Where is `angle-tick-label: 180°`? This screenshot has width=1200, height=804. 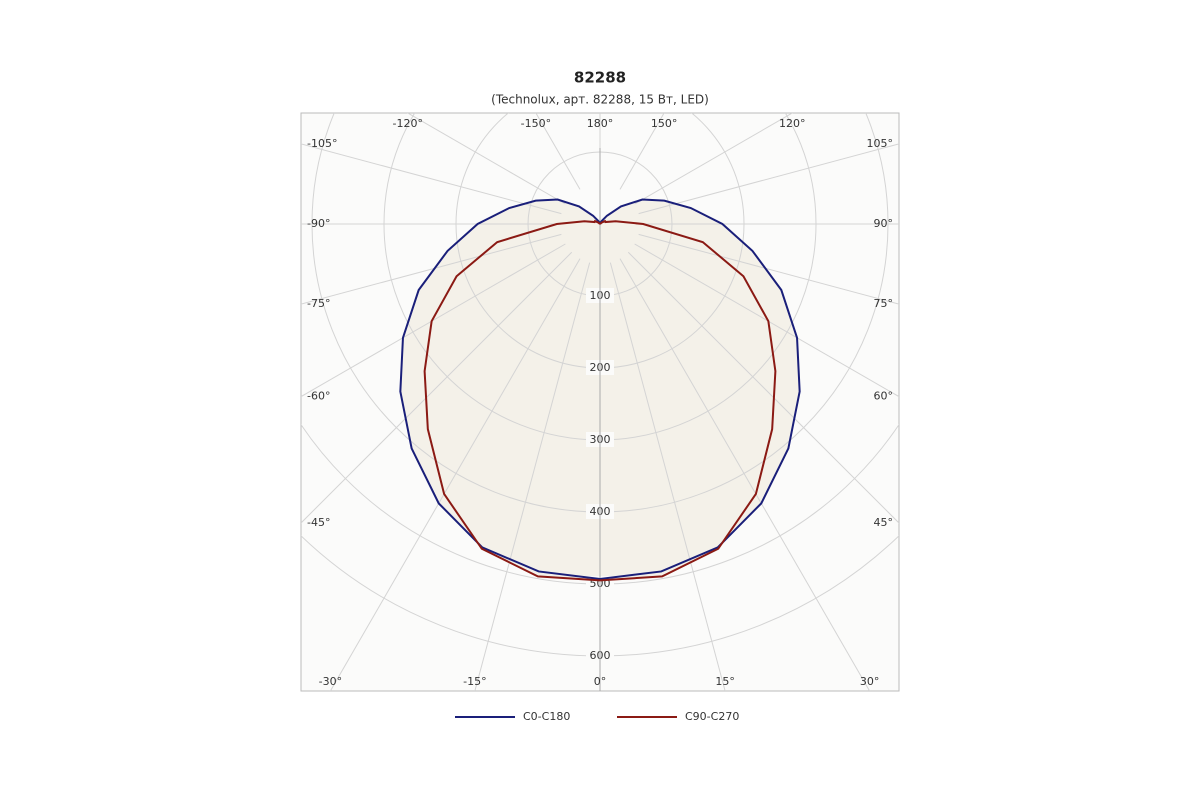 angle-tick-label: 180° is located at coordinates (600, 123).